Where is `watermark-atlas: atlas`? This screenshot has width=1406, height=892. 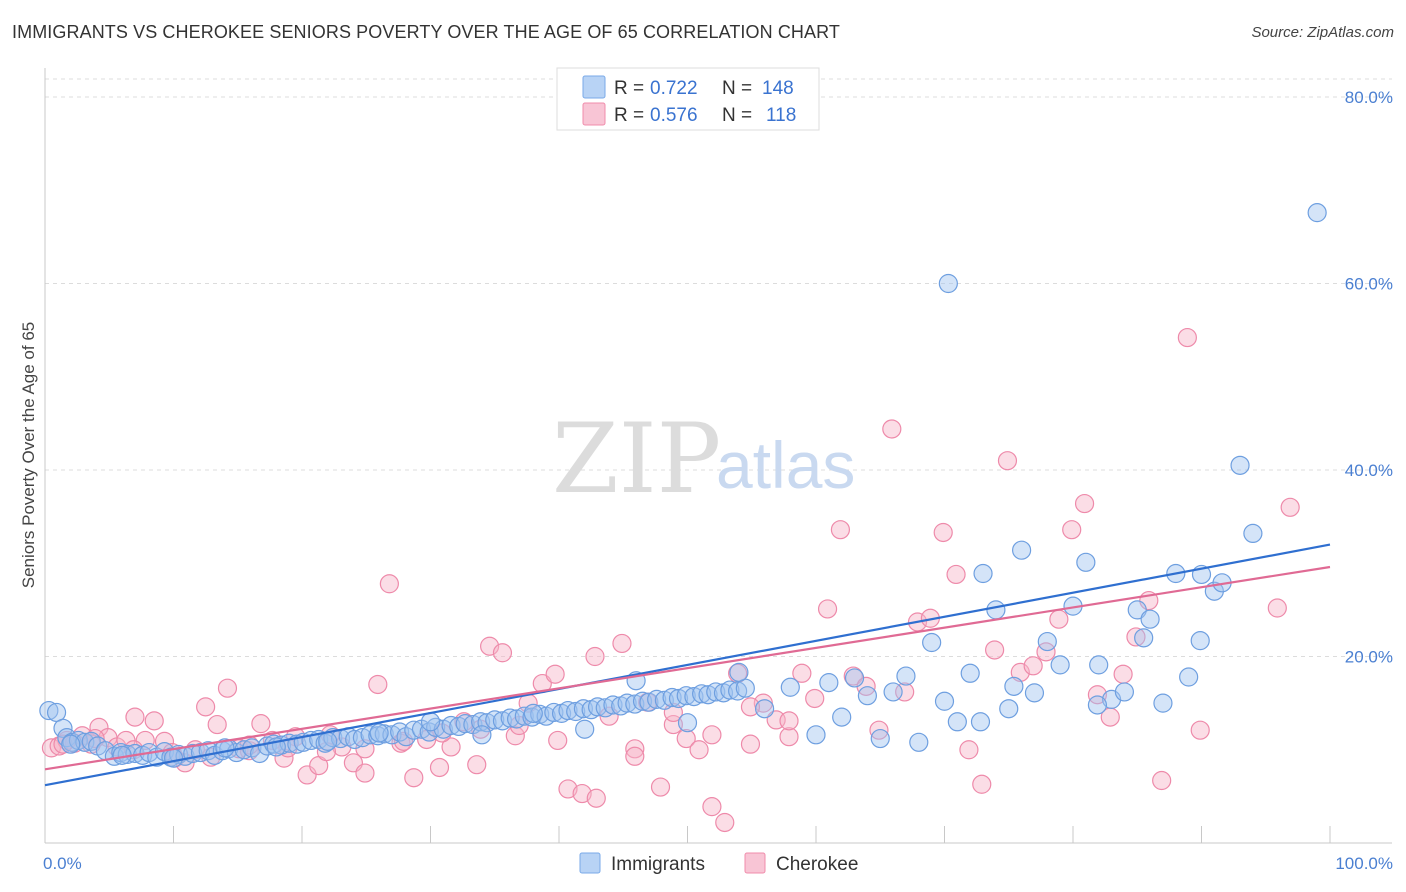 watermark-atlas: atlas is located at coordinates (785, 465).